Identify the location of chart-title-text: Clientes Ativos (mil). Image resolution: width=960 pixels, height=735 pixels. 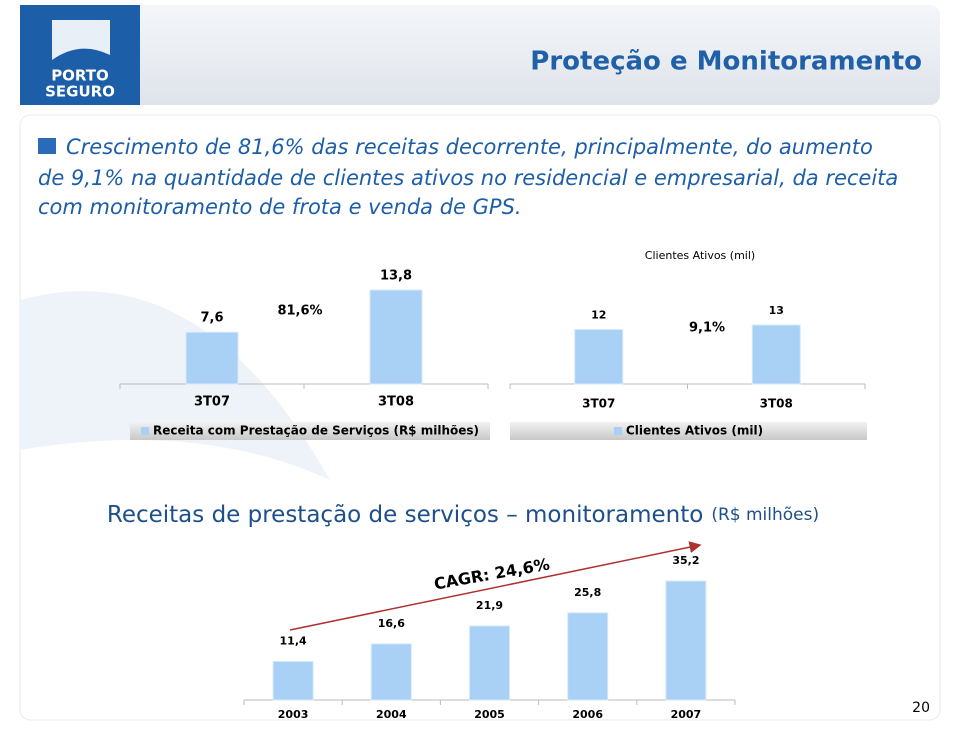
(700, 255).